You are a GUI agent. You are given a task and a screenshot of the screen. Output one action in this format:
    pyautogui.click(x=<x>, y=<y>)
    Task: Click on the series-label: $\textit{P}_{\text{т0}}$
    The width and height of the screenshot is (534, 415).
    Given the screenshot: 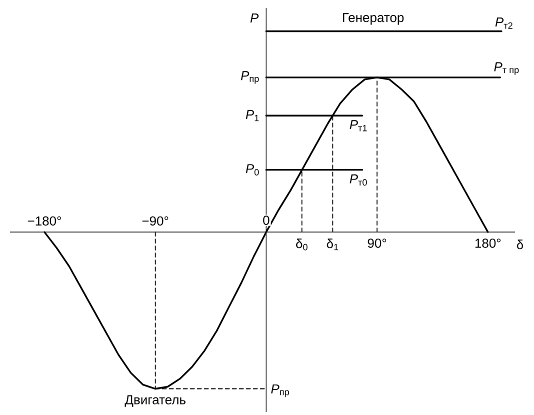 What is the action you would take?
    pyautogui.click(x=358, y=180)
    